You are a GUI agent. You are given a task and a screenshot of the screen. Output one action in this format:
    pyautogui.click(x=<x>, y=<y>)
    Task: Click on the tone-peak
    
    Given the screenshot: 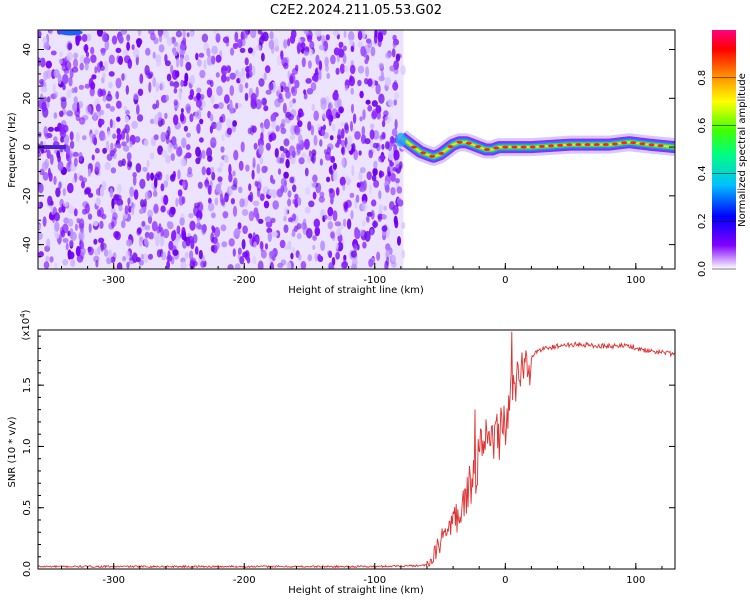 What is the action you would take?
    pyautogui.click(x=423, y=153)
    